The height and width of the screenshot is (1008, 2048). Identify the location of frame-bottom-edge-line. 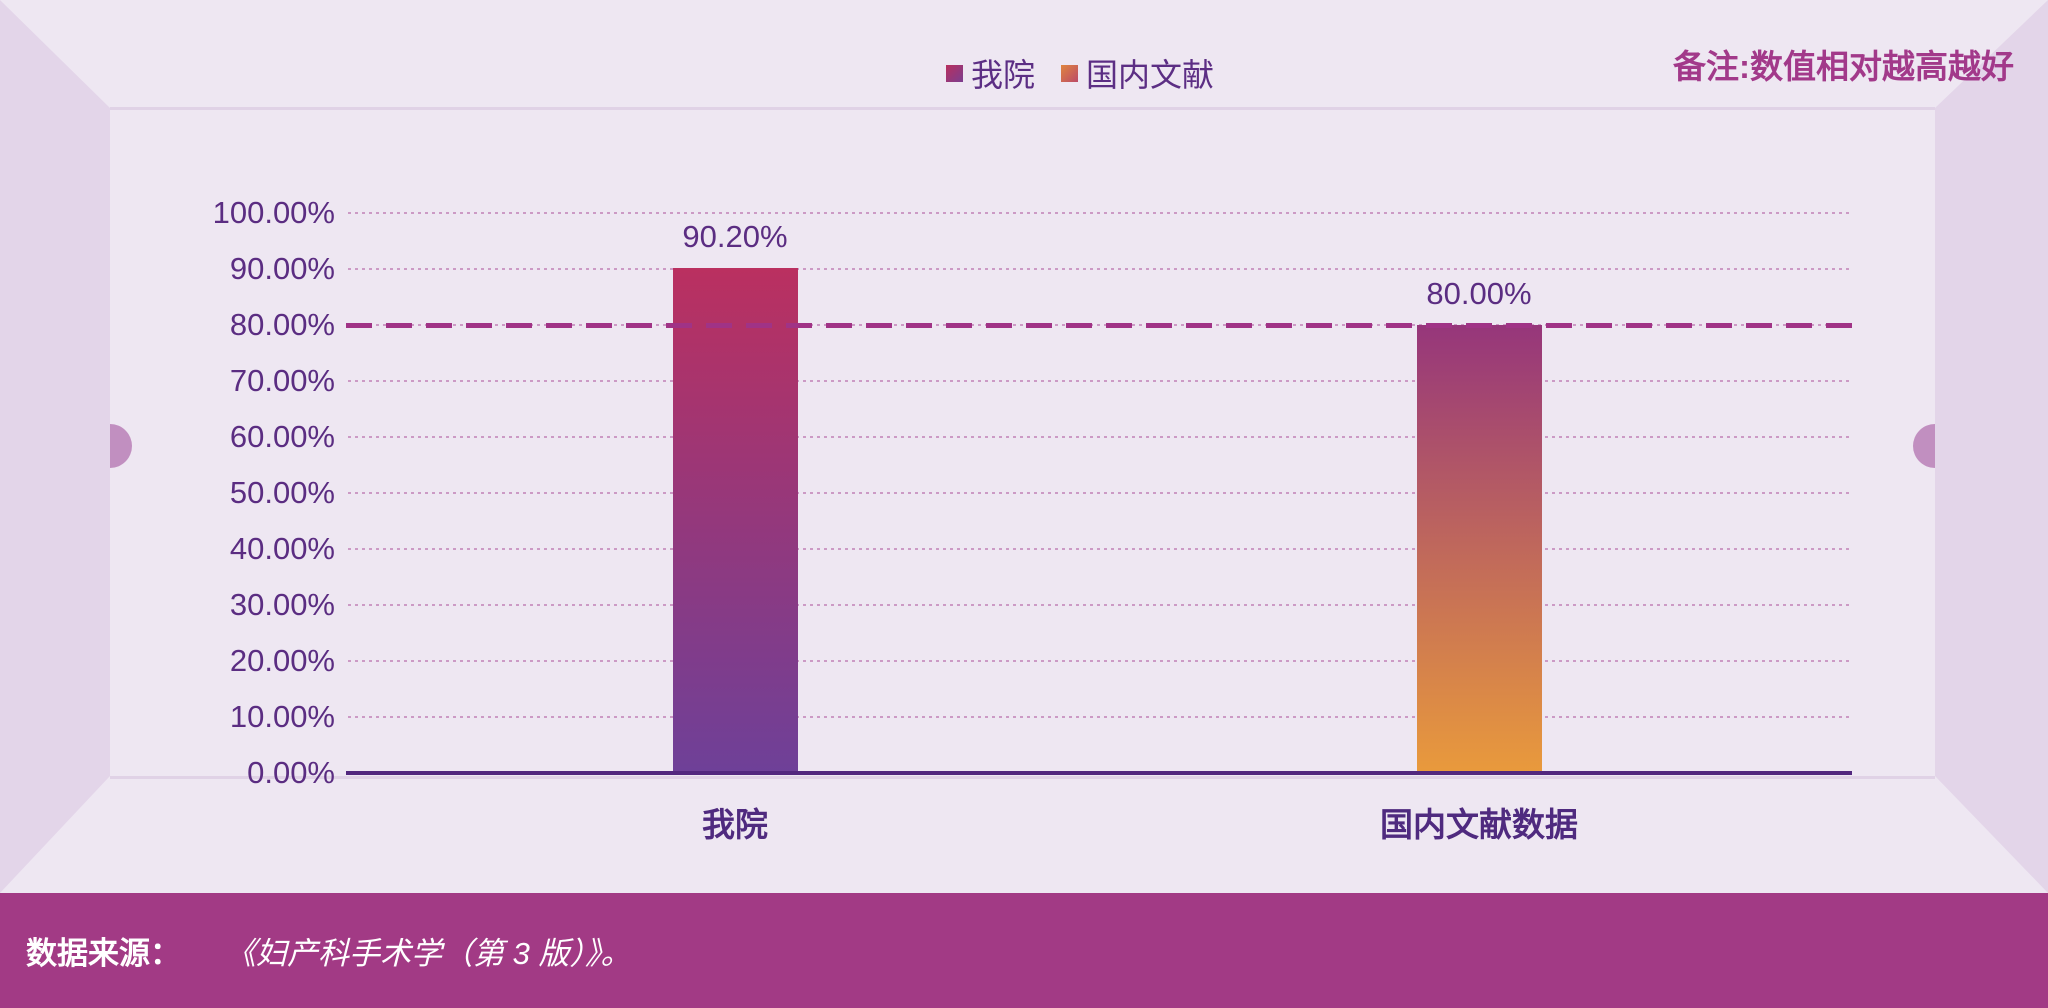
(1022, 777).